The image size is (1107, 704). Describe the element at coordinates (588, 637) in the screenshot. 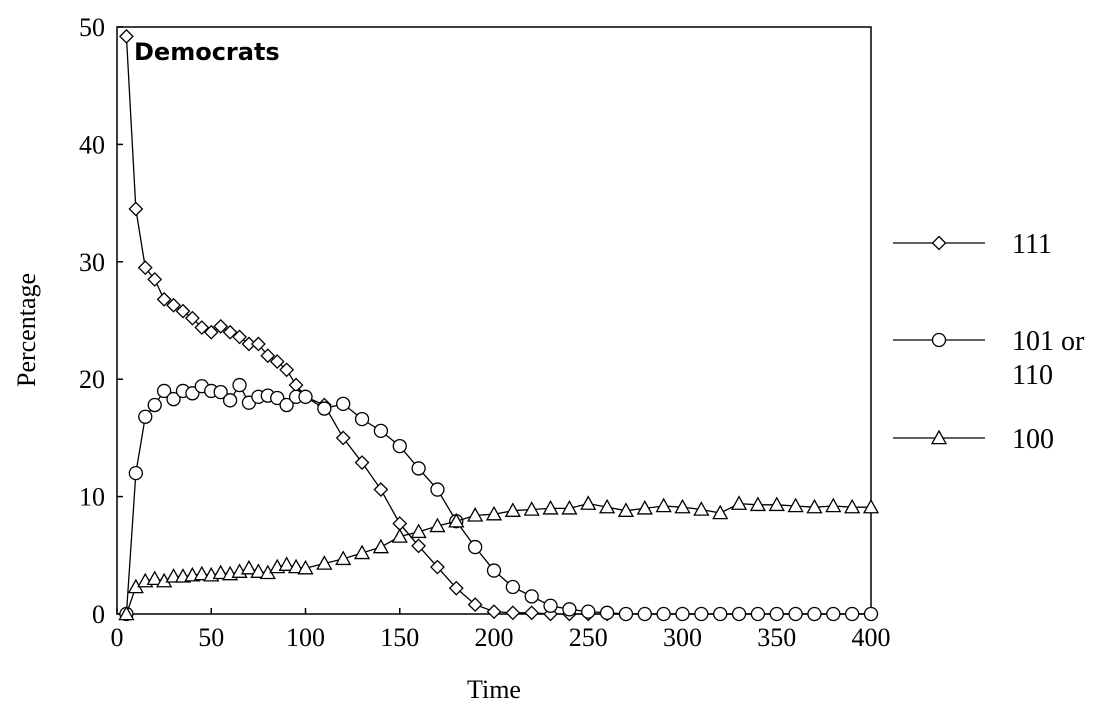

I see `x-tick-label: 250` at that location.